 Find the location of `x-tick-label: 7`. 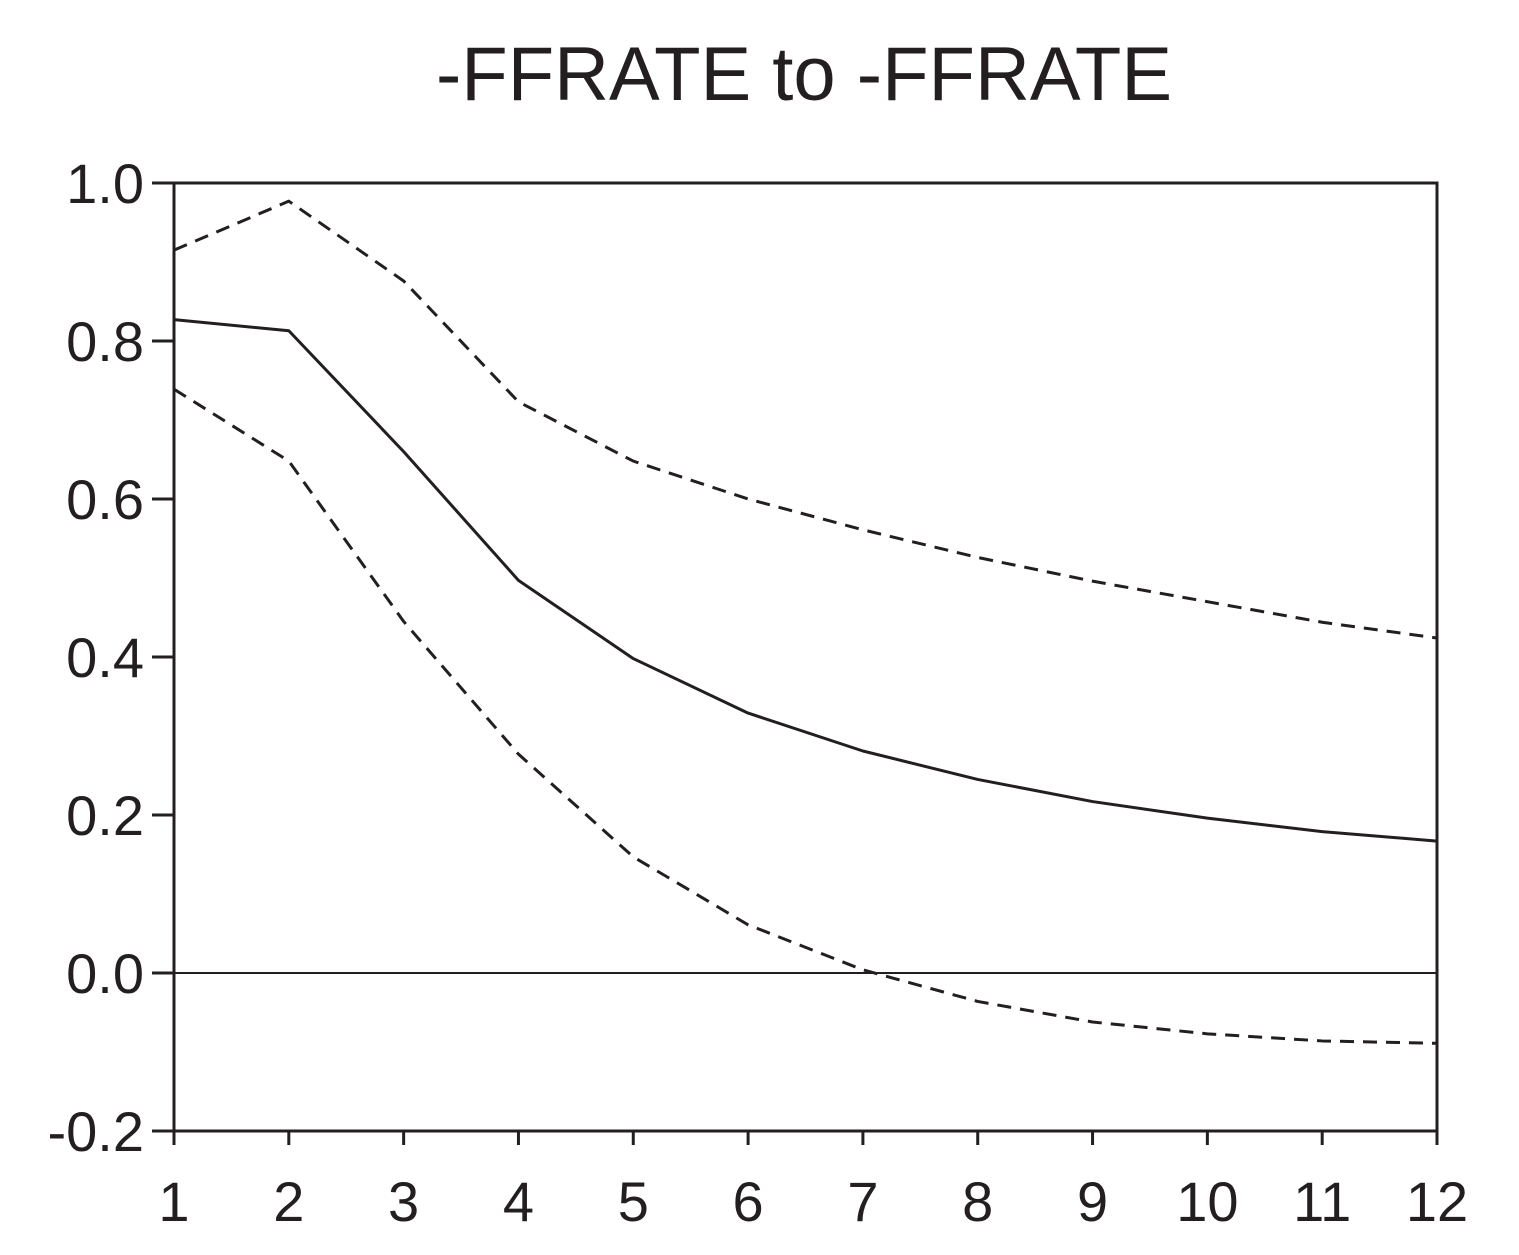

x-tick-label: 7 is located at coordinates (862, 1201).